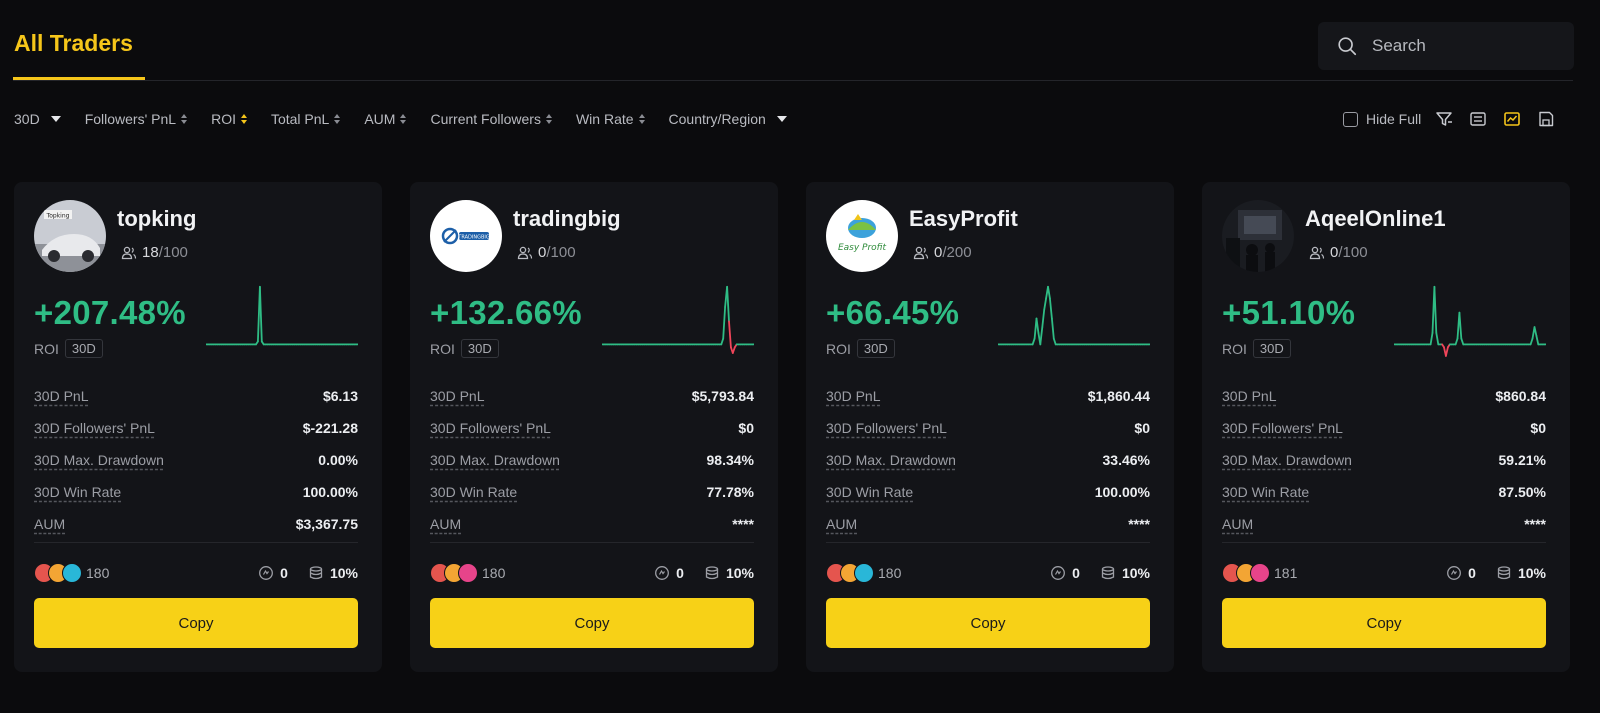 The width and height of the screenshot is (1600, 713). What do you see at coordinates (150, 252) in the screenshot?
I see `followers-current: 18` at bounding box center [150, 252].